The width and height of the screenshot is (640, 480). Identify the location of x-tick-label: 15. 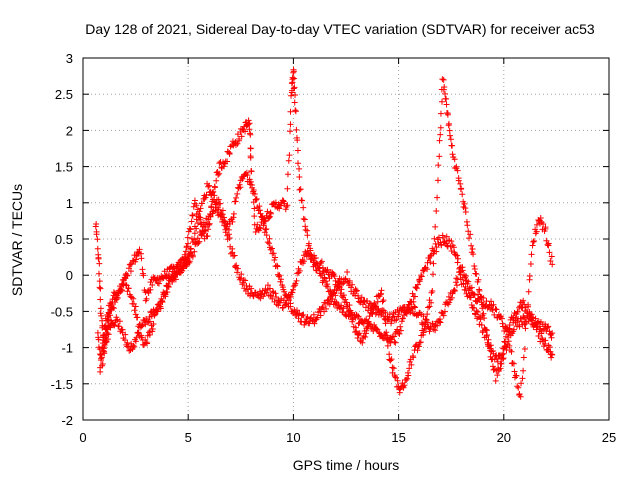
(398, 437).